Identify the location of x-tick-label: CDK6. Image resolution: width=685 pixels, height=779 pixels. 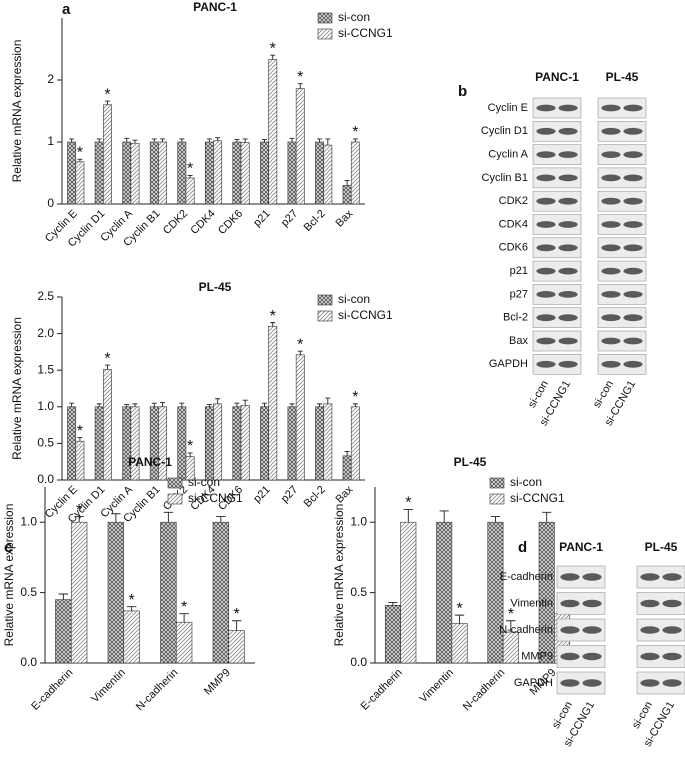
(230, 222).